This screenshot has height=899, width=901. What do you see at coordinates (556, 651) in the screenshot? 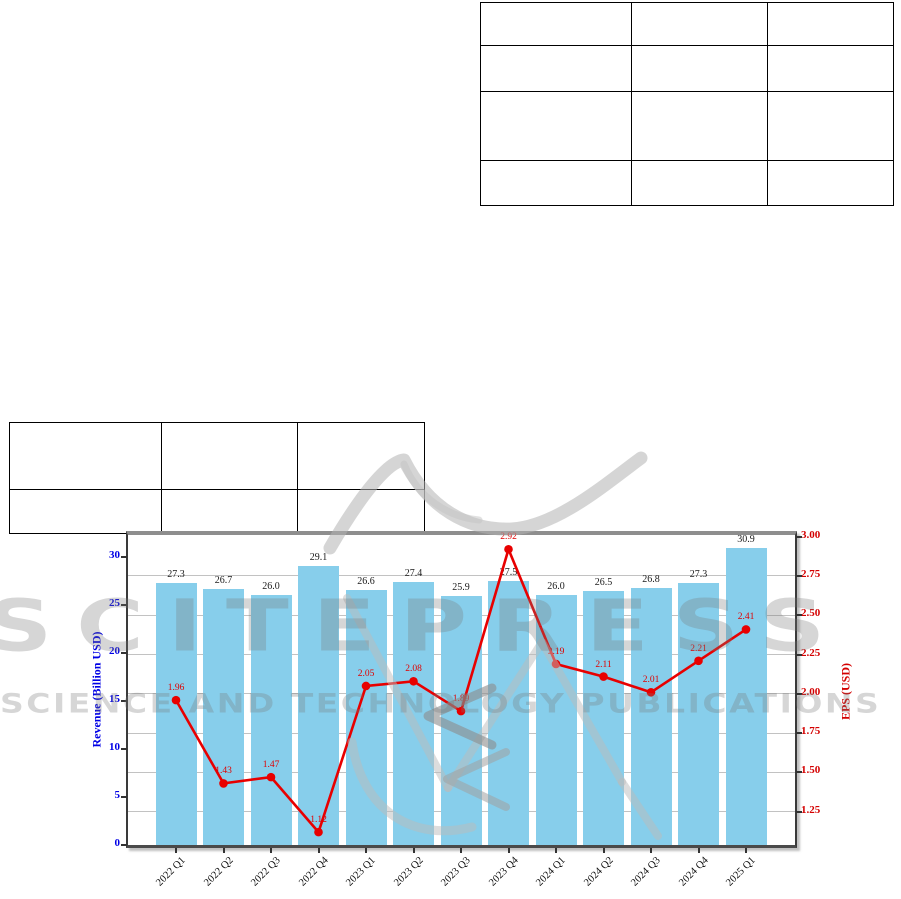
I see `eps-value-label: 2.19` at bounding box center [556, 651].